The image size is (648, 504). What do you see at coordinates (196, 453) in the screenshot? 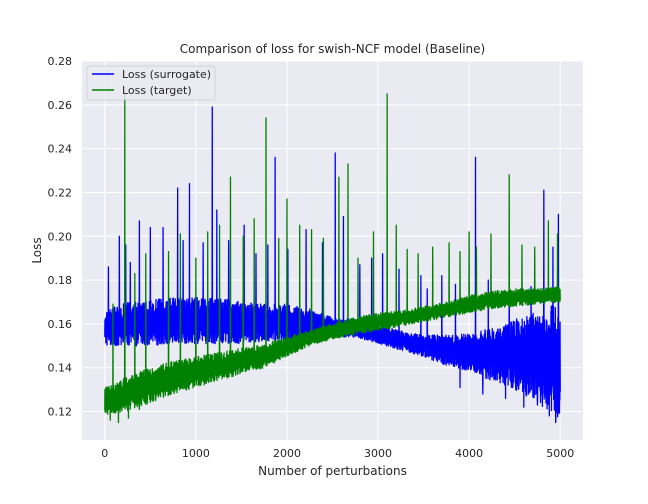
I see `x-tick-label: 1000` at bounding box center [196, 453].